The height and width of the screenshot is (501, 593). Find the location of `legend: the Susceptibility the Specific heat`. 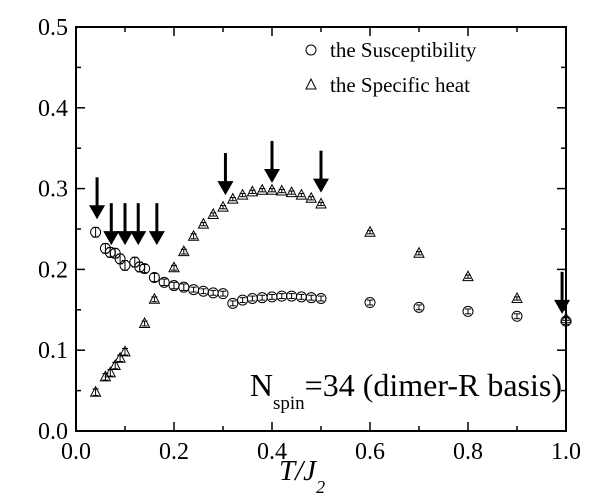

legend: the Susceptibility the Specific heat is located at coordinates (391, 67).